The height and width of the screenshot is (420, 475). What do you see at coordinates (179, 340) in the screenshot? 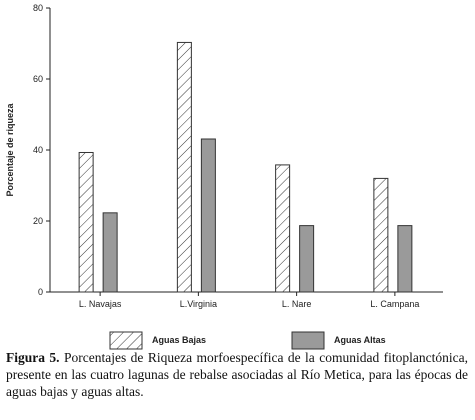
I see `legend-label-aguas-bajas: Aguas Bajas` at bounding box center [179, 340].